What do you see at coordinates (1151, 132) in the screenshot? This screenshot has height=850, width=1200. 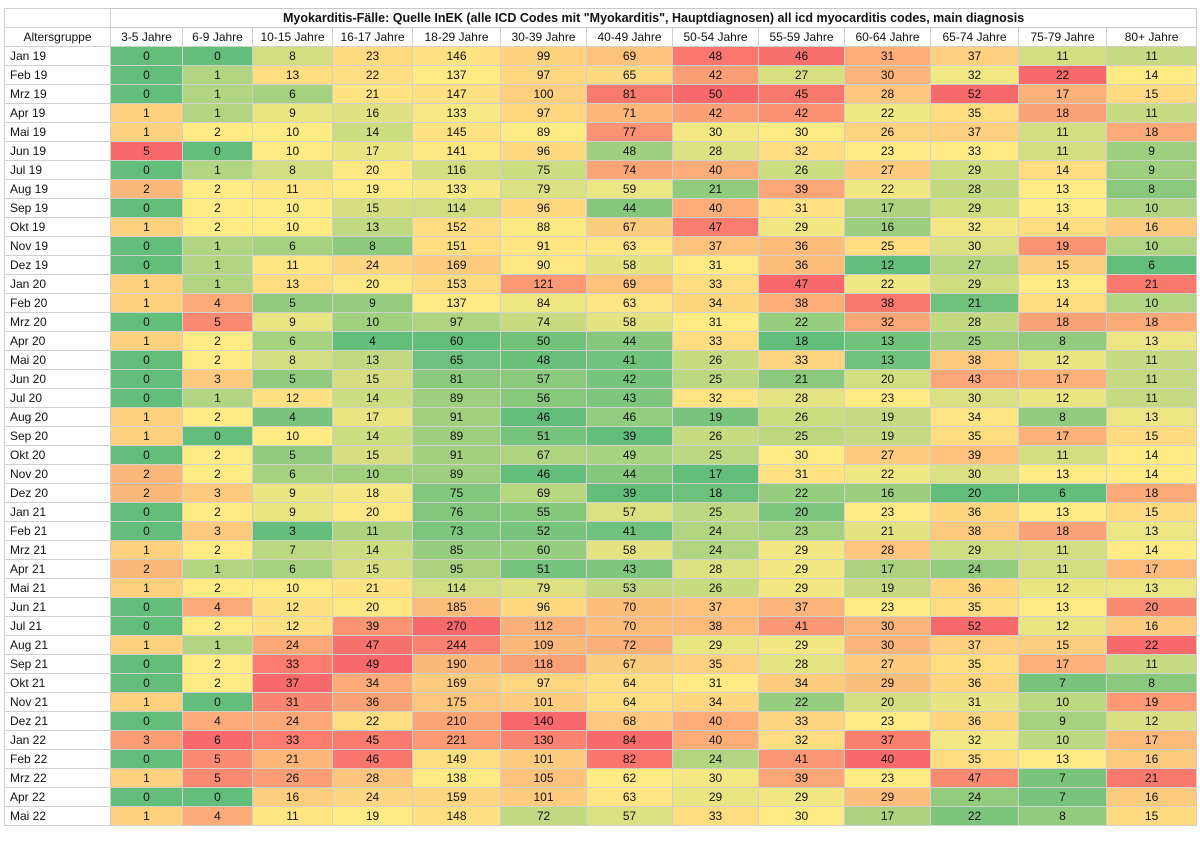 I see `heatmap-cell: 18` at bounding box center [1151, 132].